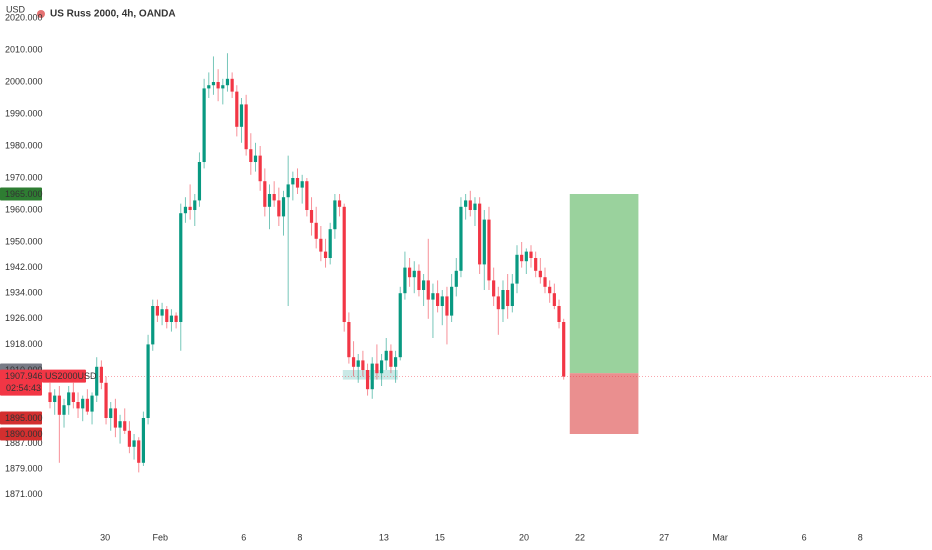 The width and height of the screenshot is (932, 550). What do you see at coordinates (41, 14) in the screenshot?
I see `symbol-icon` at bounding box center [41, 14].